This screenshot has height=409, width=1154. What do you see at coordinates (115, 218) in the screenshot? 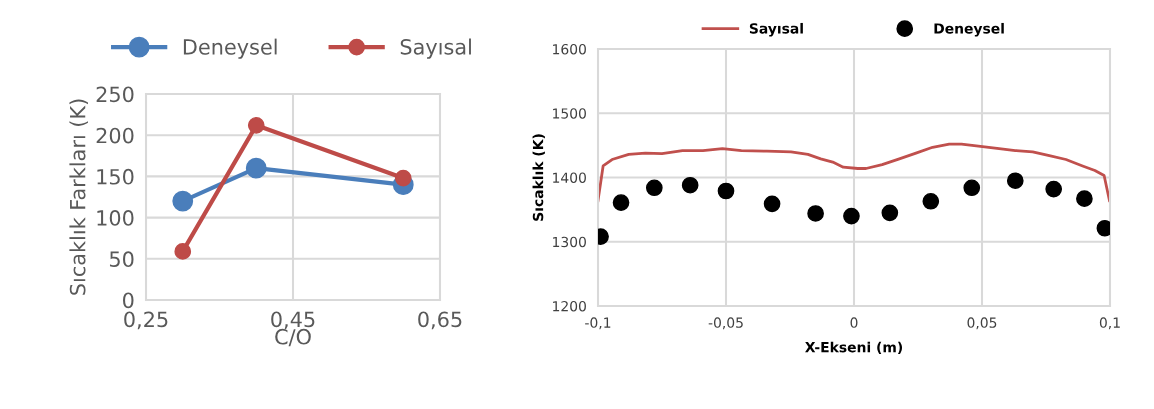
I see `y-tick-label: 100` at bounding box center [115, 218].